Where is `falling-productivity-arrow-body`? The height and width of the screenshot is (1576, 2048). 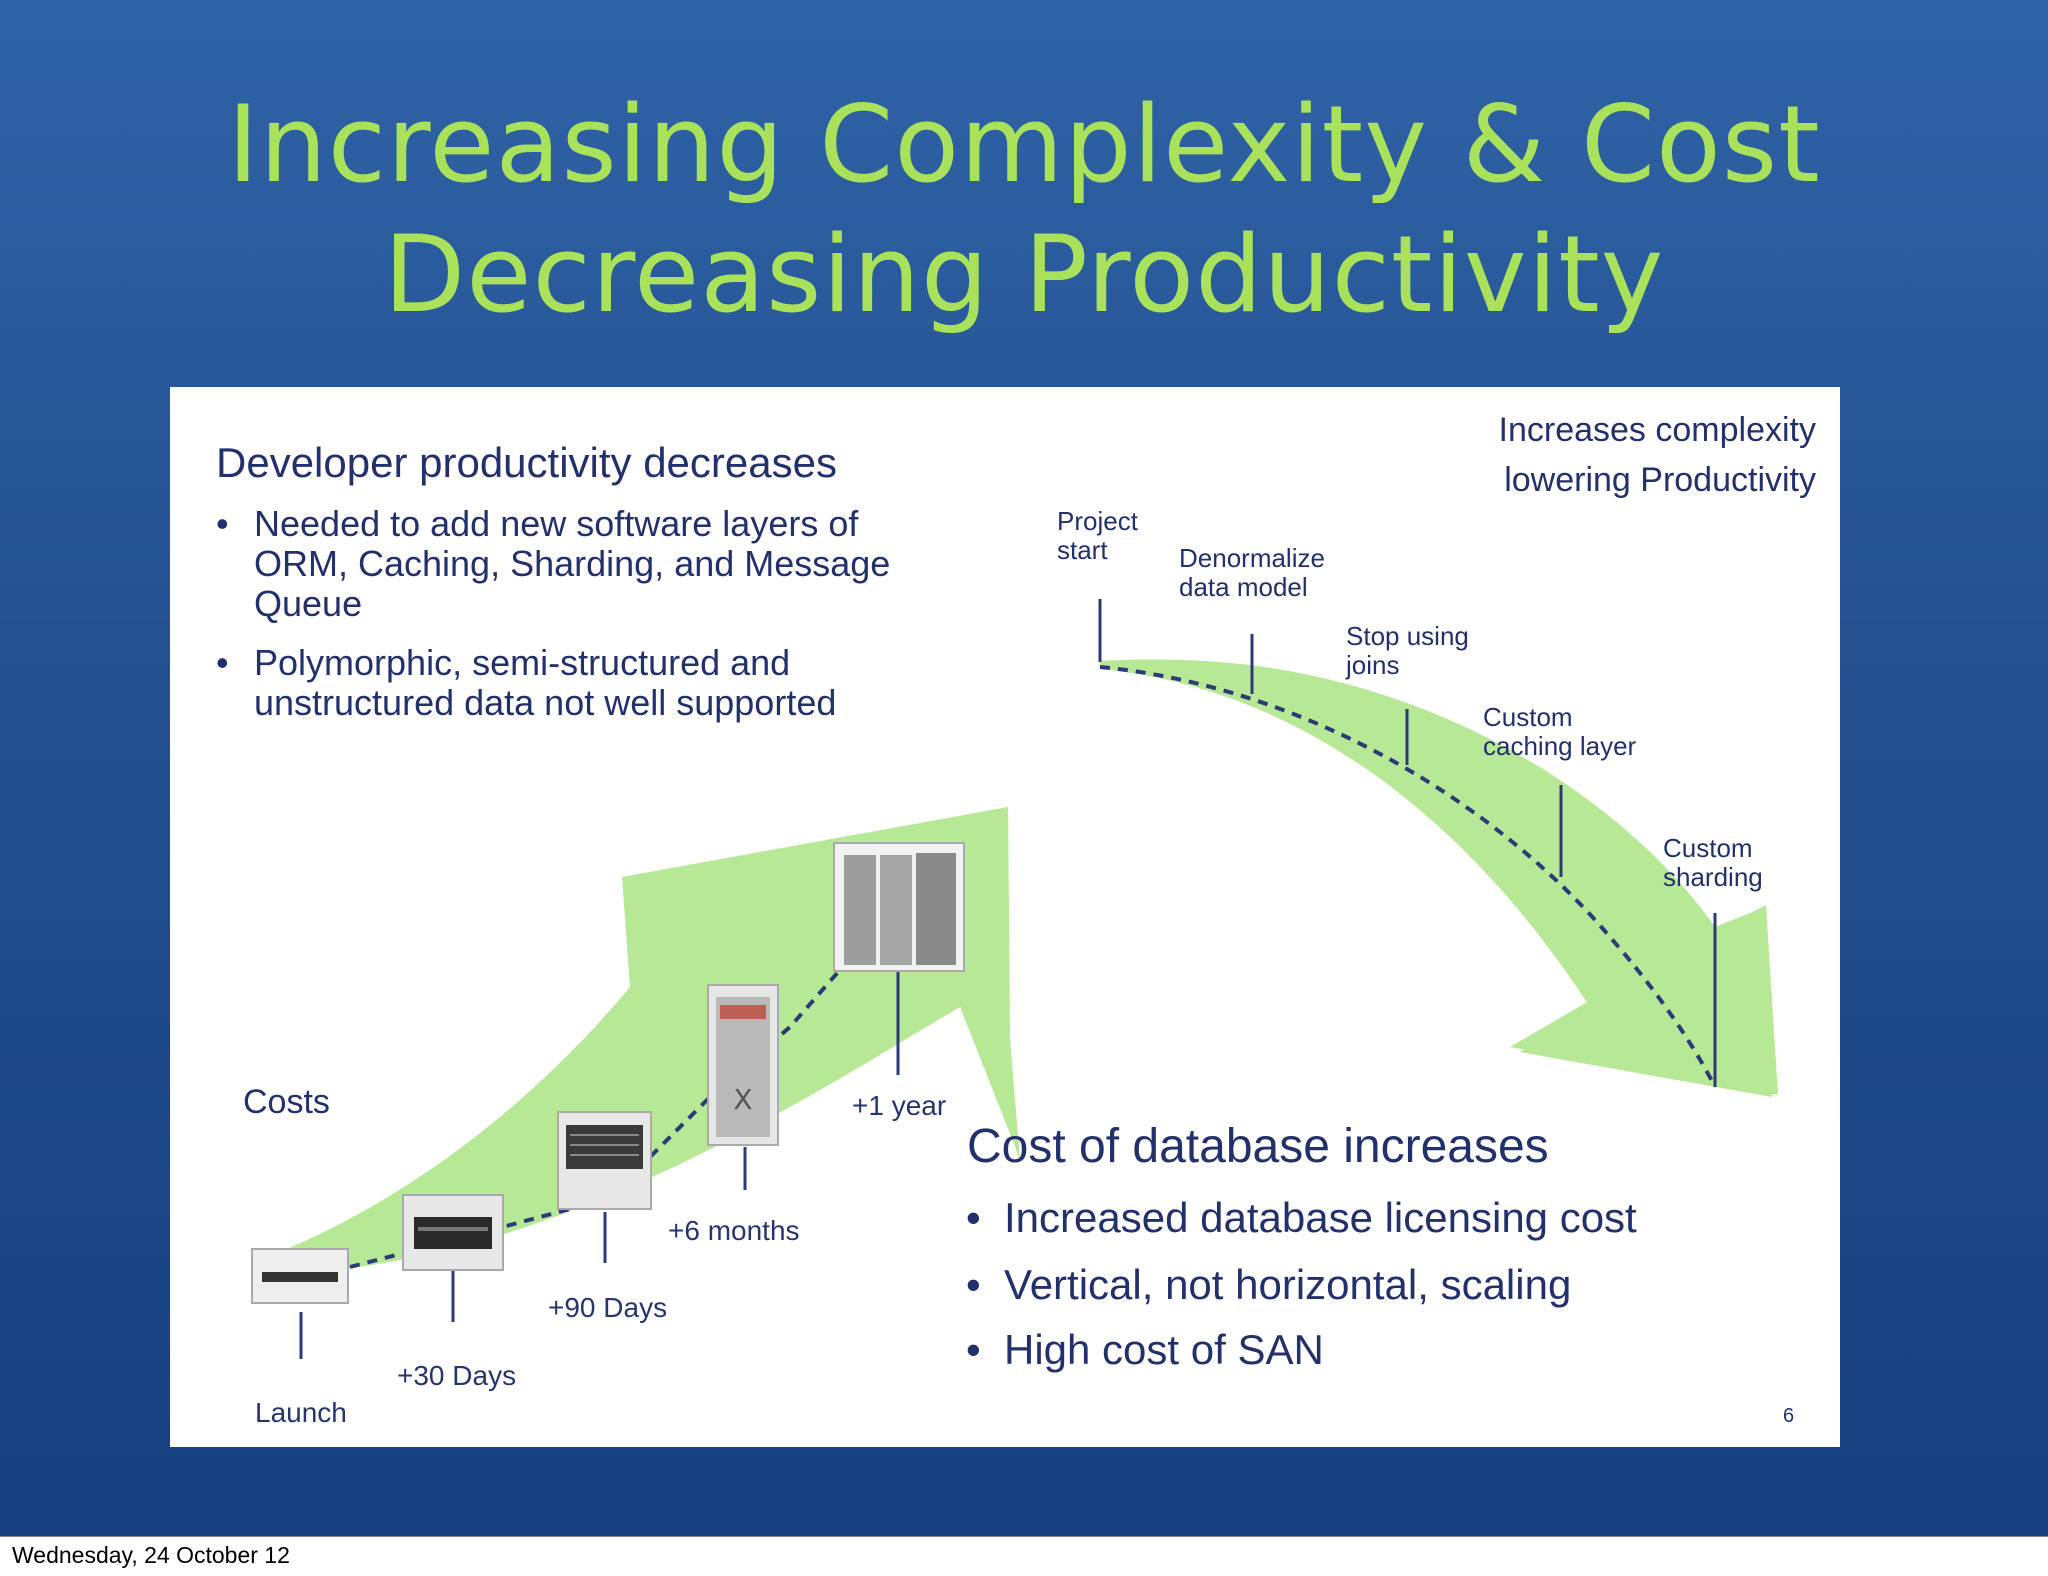
falling-productivity-arrow-body is located at coordinates (1439, 877).